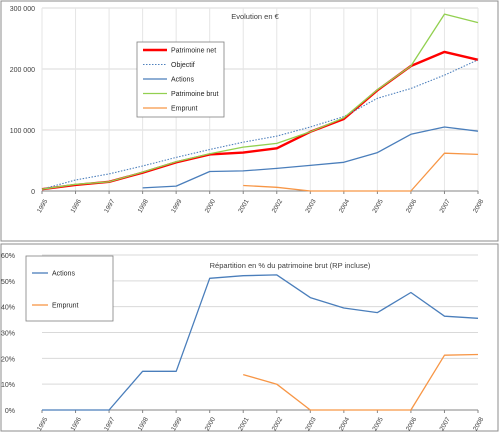 This screenshot has height=433, width=500. Describe the element at coordinates (33, 192) in the screenshot. I see `y-tick-label: 0` at that location.